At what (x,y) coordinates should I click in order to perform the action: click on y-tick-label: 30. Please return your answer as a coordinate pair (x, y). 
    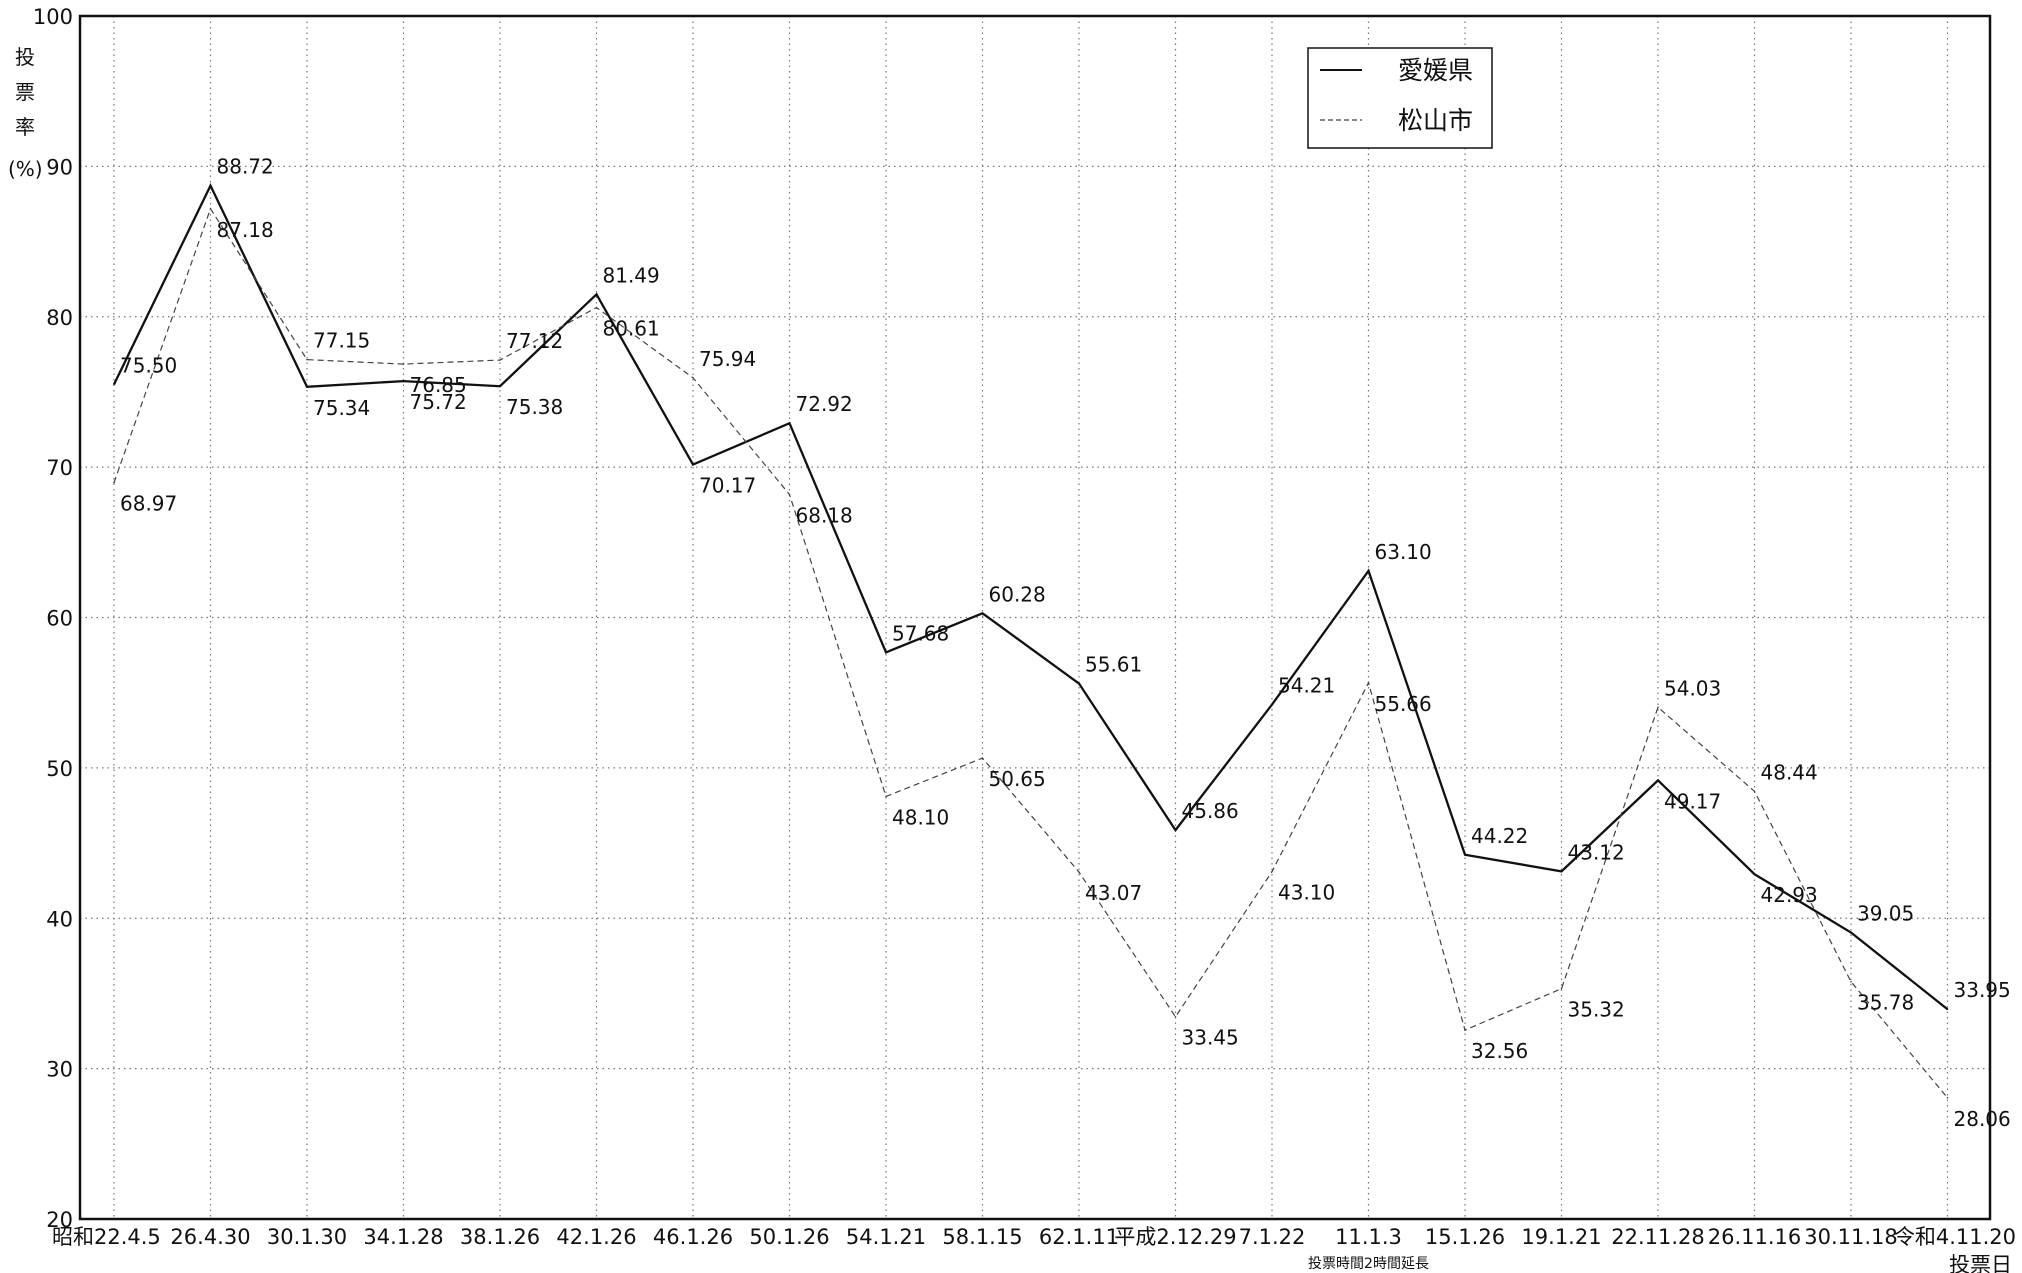
    Looking at the image, I should click on (59, 1070).